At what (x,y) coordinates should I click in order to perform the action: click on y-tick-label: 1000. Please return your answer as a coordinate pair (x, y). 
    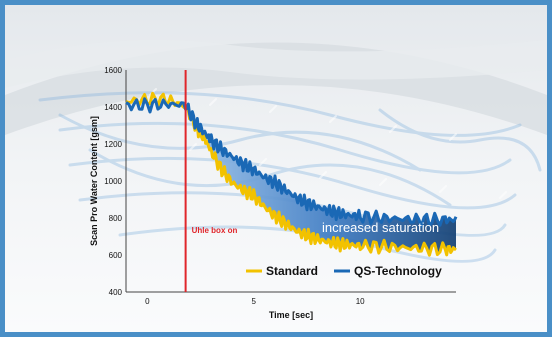
    Looking at the image, I should click on (113, 181).